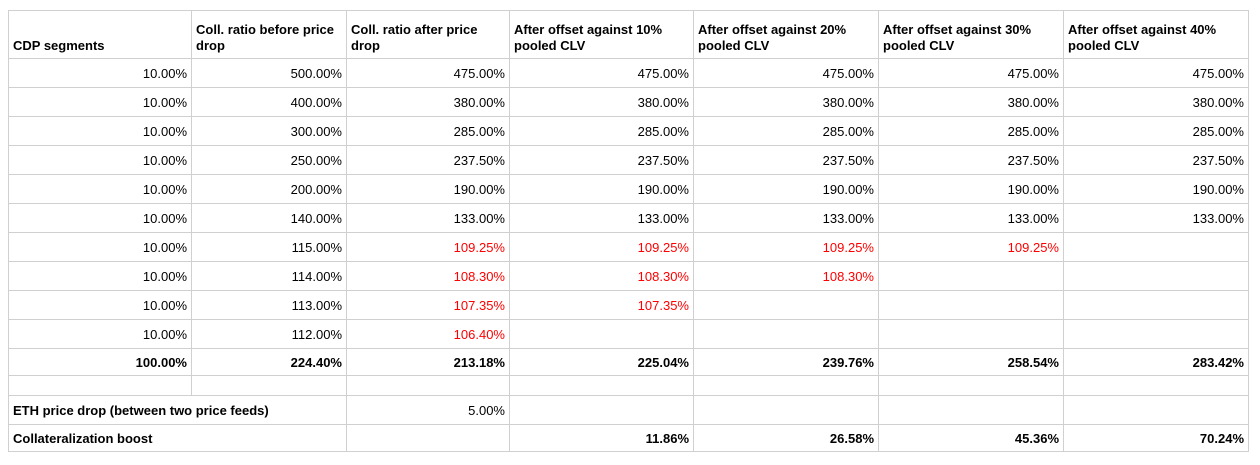 The width and height of the screenshot is (1260, 465). Describe the element at coordinates (428, 385) in the screenshot. I see `spacer-cell-c2` at that location.